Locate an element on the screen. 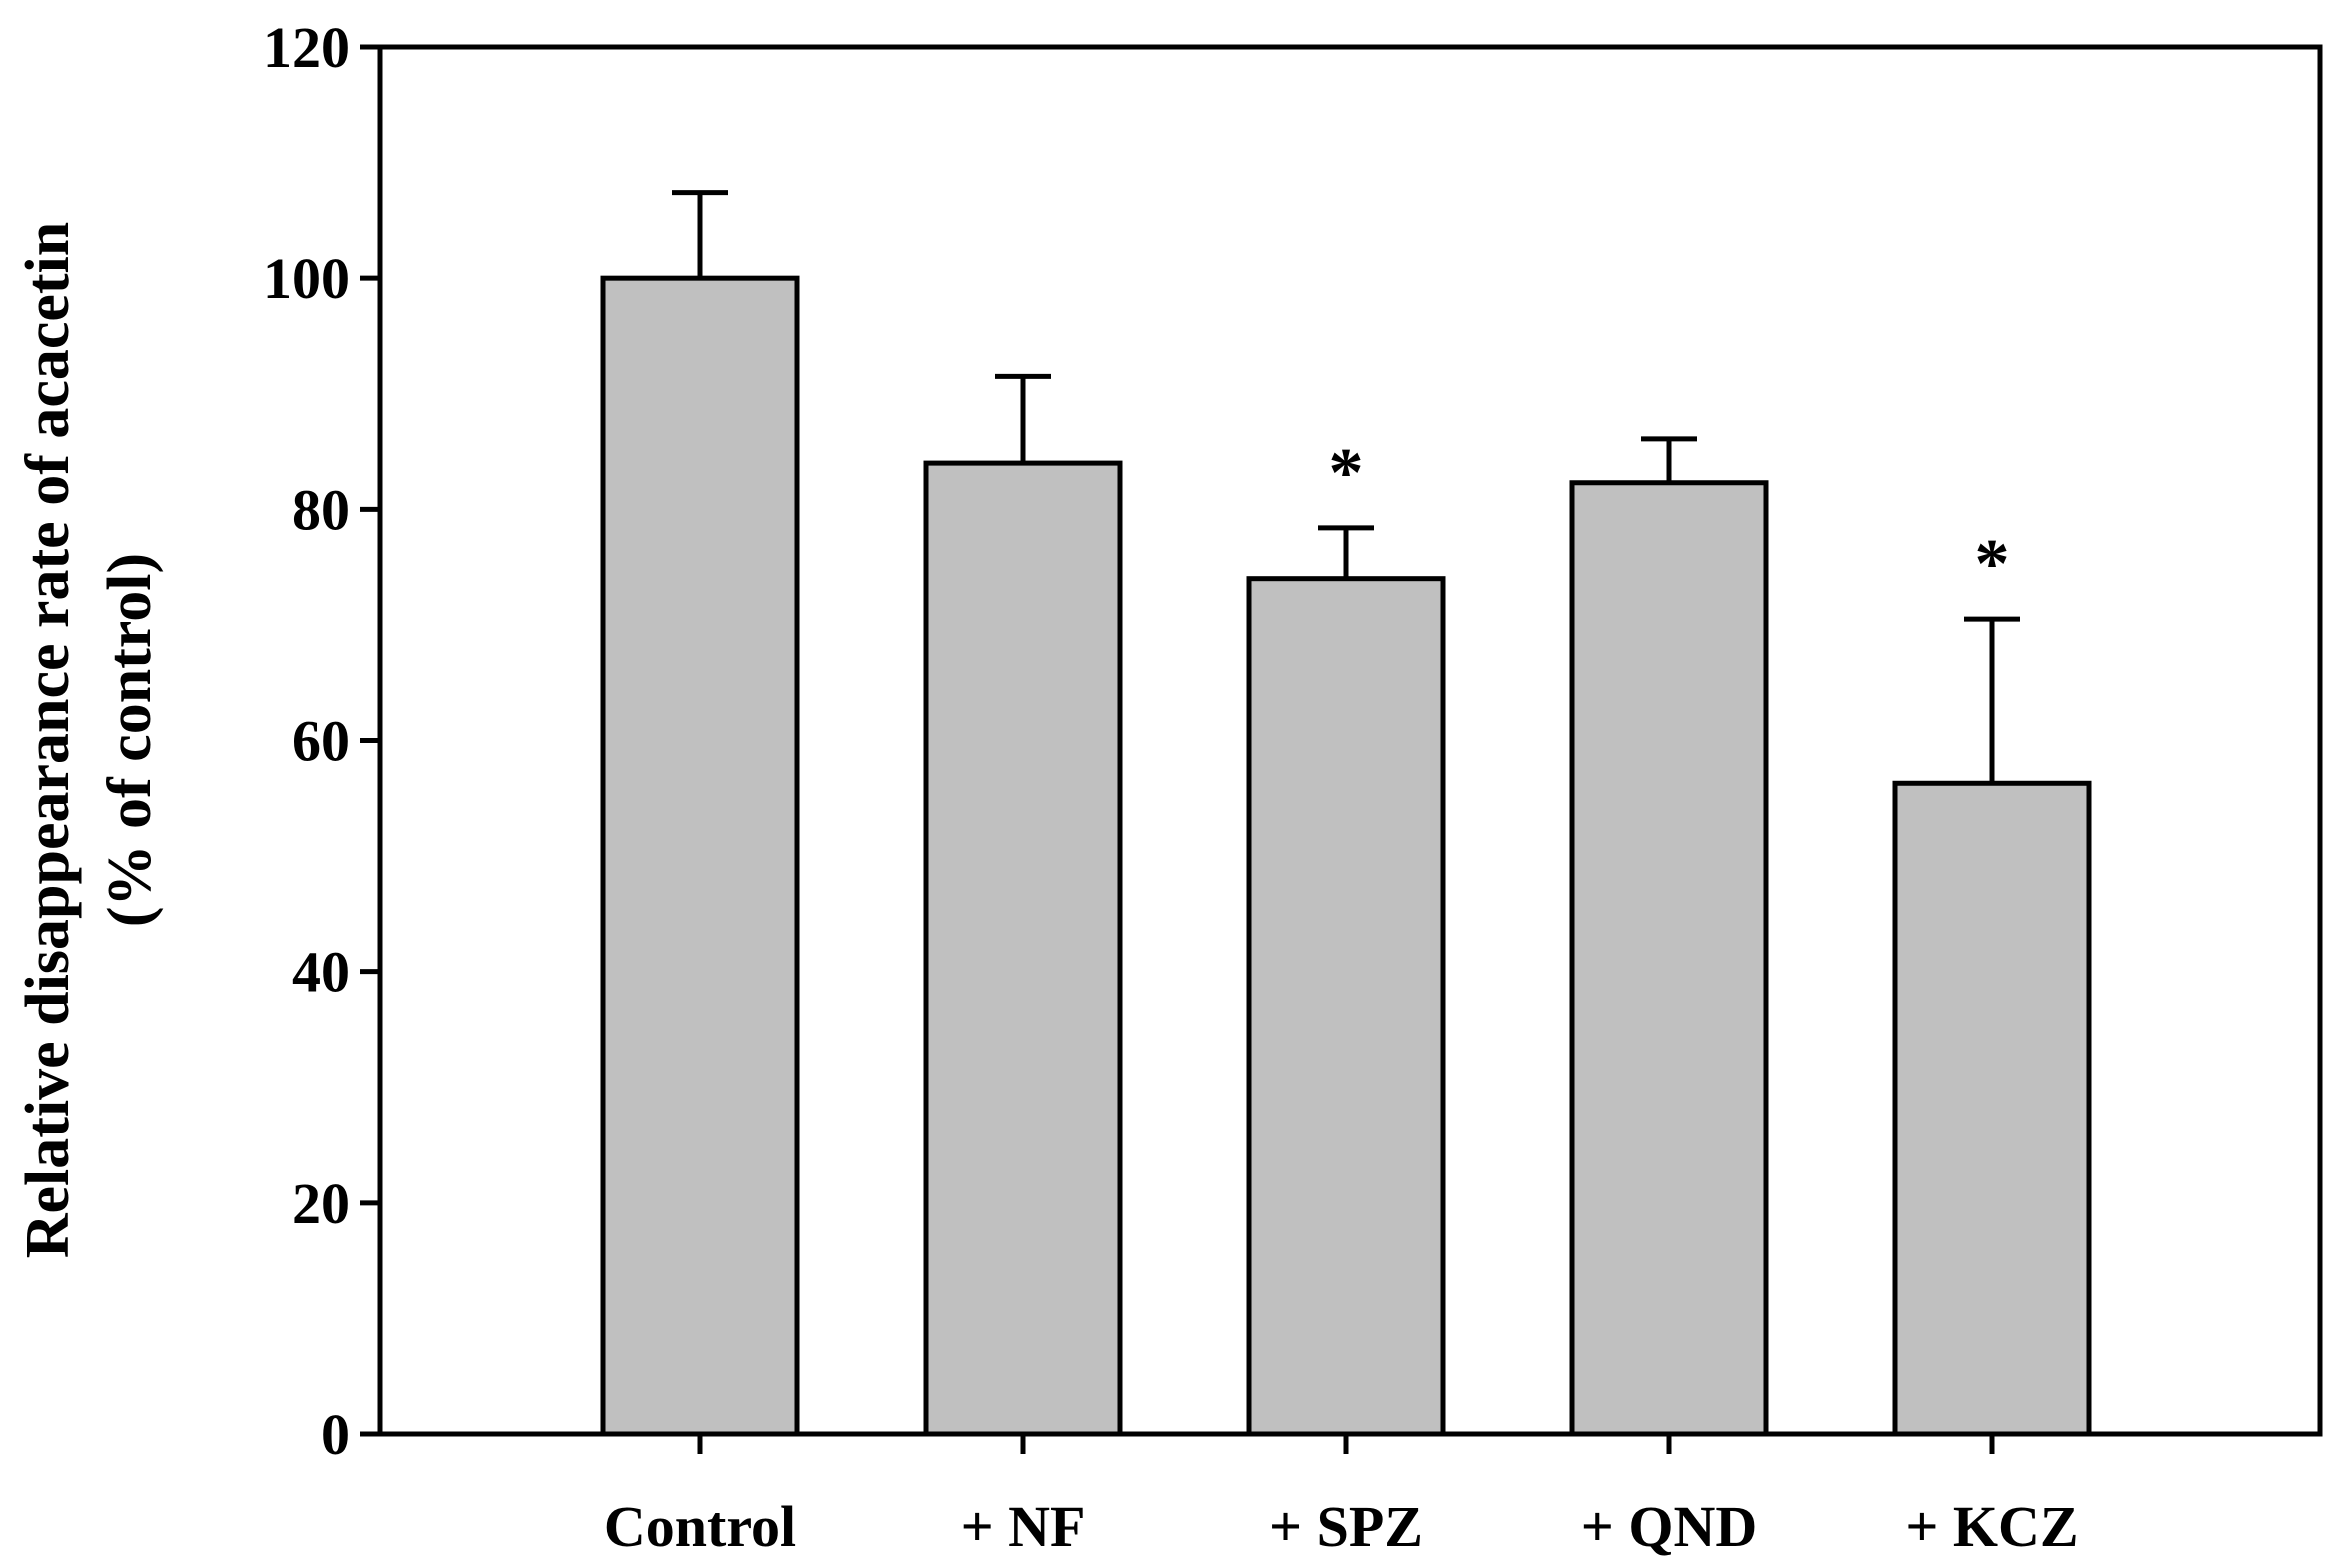 This screenshot has height=1564, width=2332. x-category-label: + QND is located at coordinates (1669, 1526).